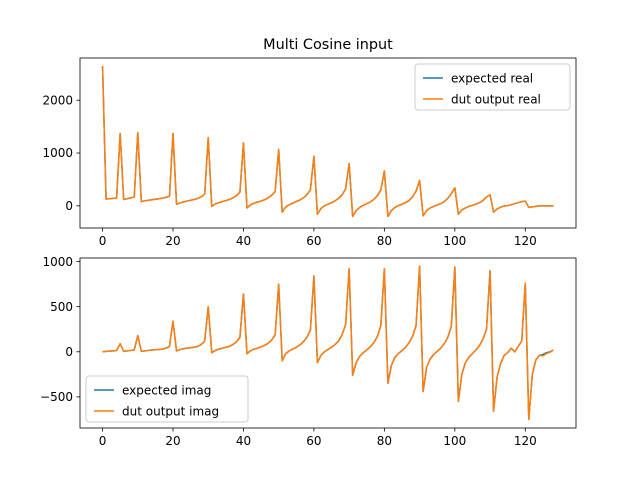  I want to click on legend-label: expected imag, so click(166, 390).